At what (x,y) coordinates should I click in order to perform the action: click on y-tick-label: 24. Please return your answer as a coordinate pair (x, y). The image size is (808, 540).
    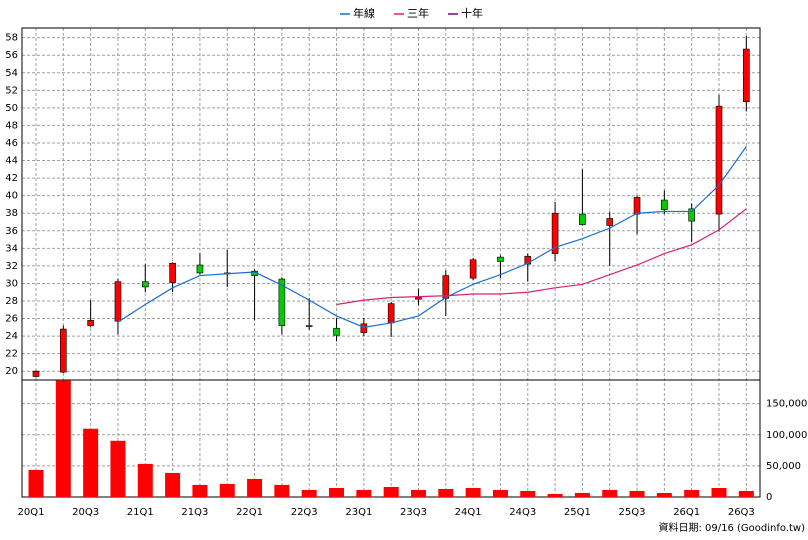
    Looking at the image, I should click on (11, 336).